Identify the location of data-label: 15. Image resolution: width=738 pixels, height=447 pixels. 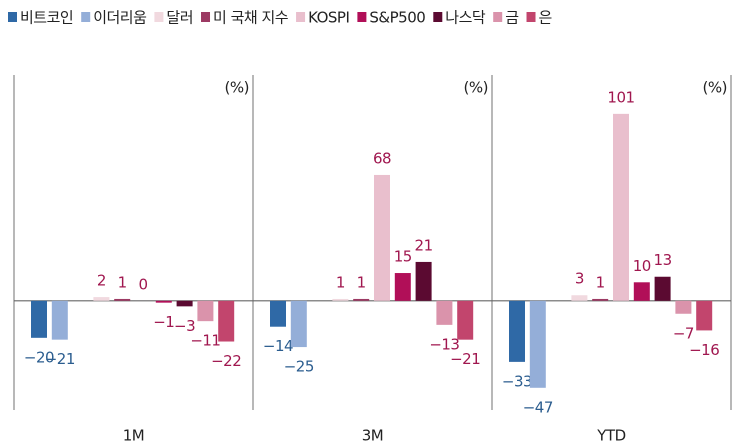
(403, 257).